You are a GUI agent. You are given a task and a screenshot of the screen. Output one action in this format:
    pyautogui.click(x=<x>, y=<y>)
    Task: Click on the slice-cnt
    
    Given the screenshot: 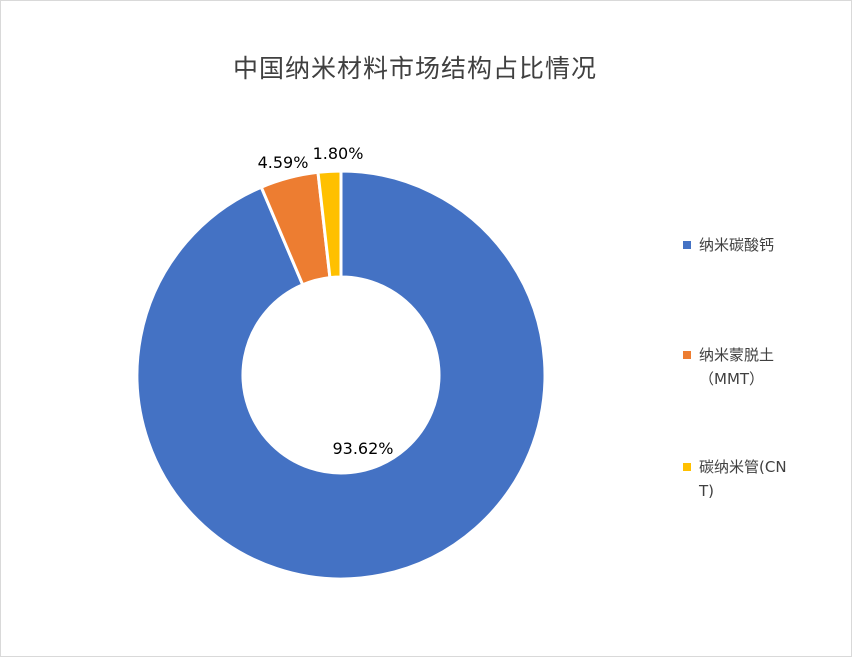 What is the action you would take?
    pyautogui.click(x=329, y=224)
    